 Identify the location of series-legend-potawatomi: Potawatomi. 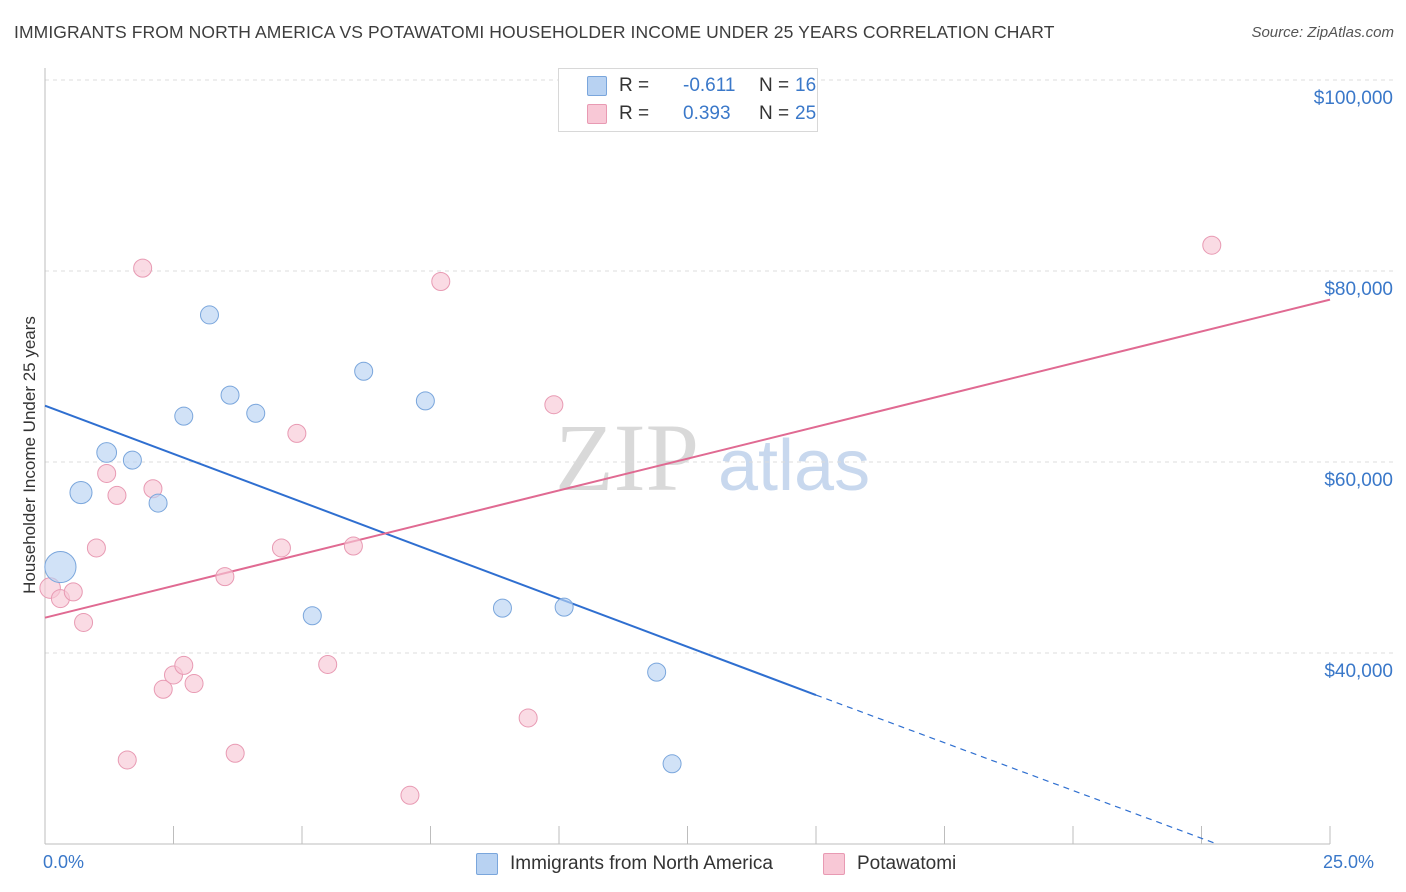
(889, 864).